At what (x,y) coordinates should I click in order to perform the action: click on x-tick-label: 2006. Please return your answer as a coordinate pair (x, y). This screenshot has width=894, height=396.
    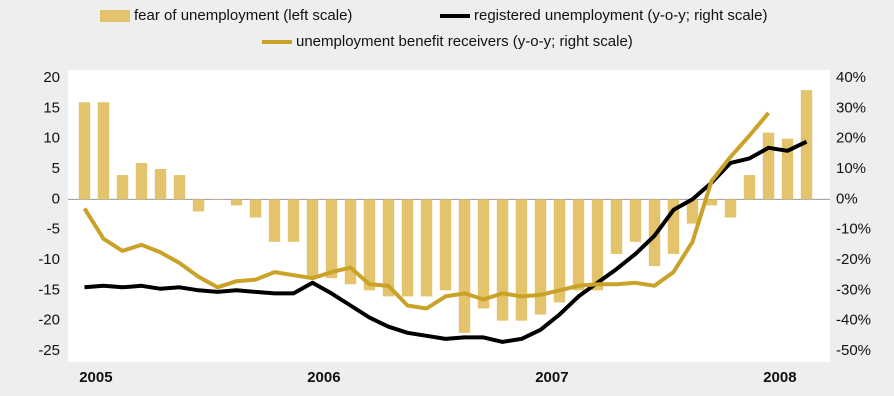
    Looking at the image, I should click on (323, 377).